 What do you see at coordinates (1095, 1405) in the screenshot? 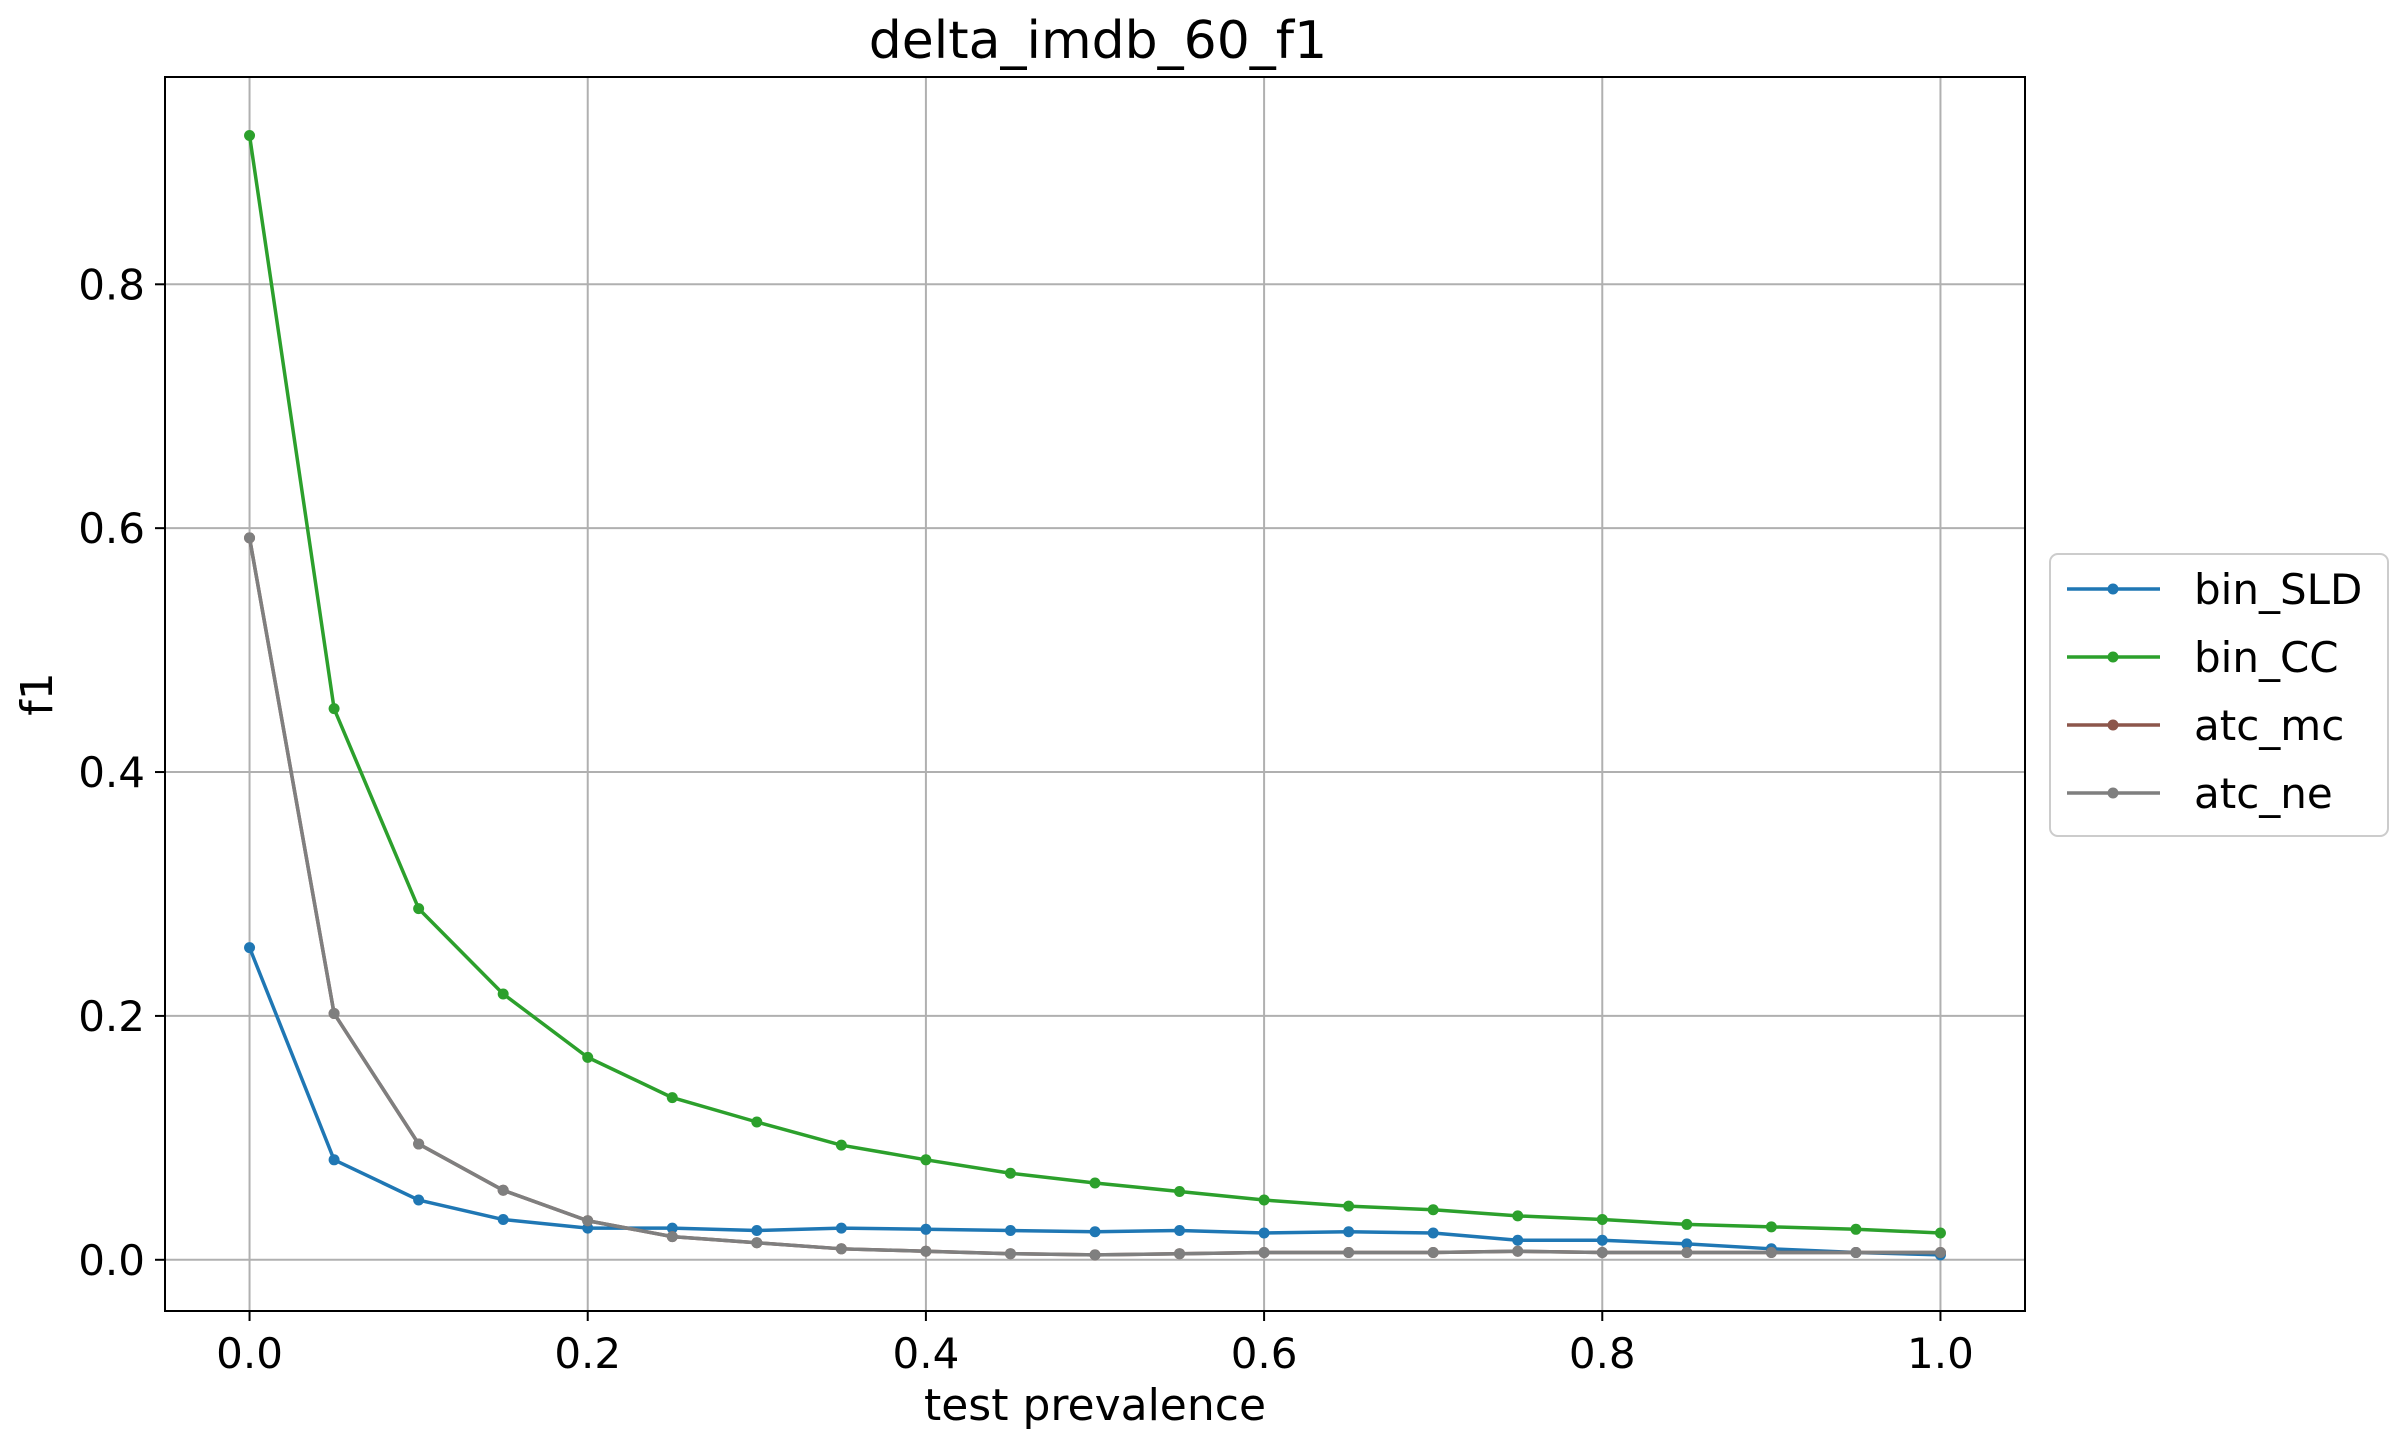
I see `x-axis-label: test prevalence` at bounding box center [1095, 1405].